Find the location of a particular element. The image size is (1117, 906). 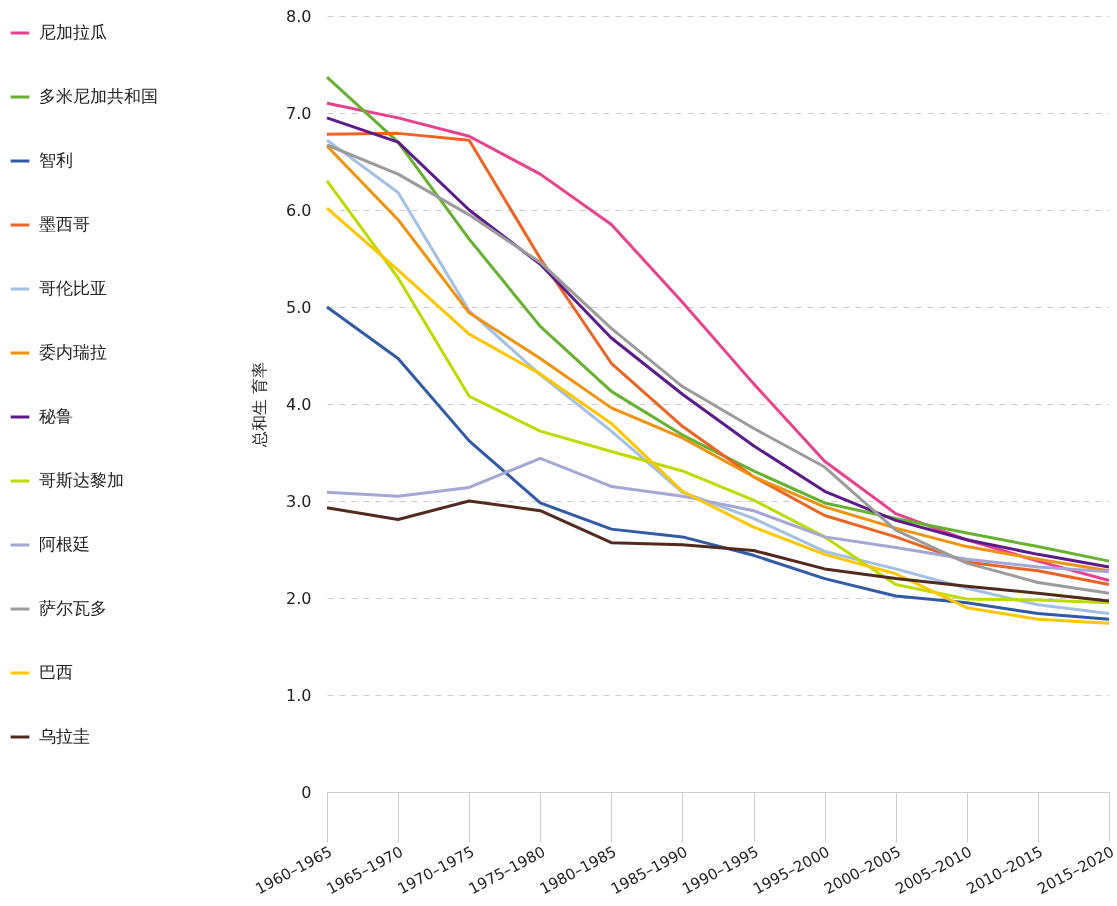

legend-label: 多米尼加共和国 is located at coordinates (98, 96).